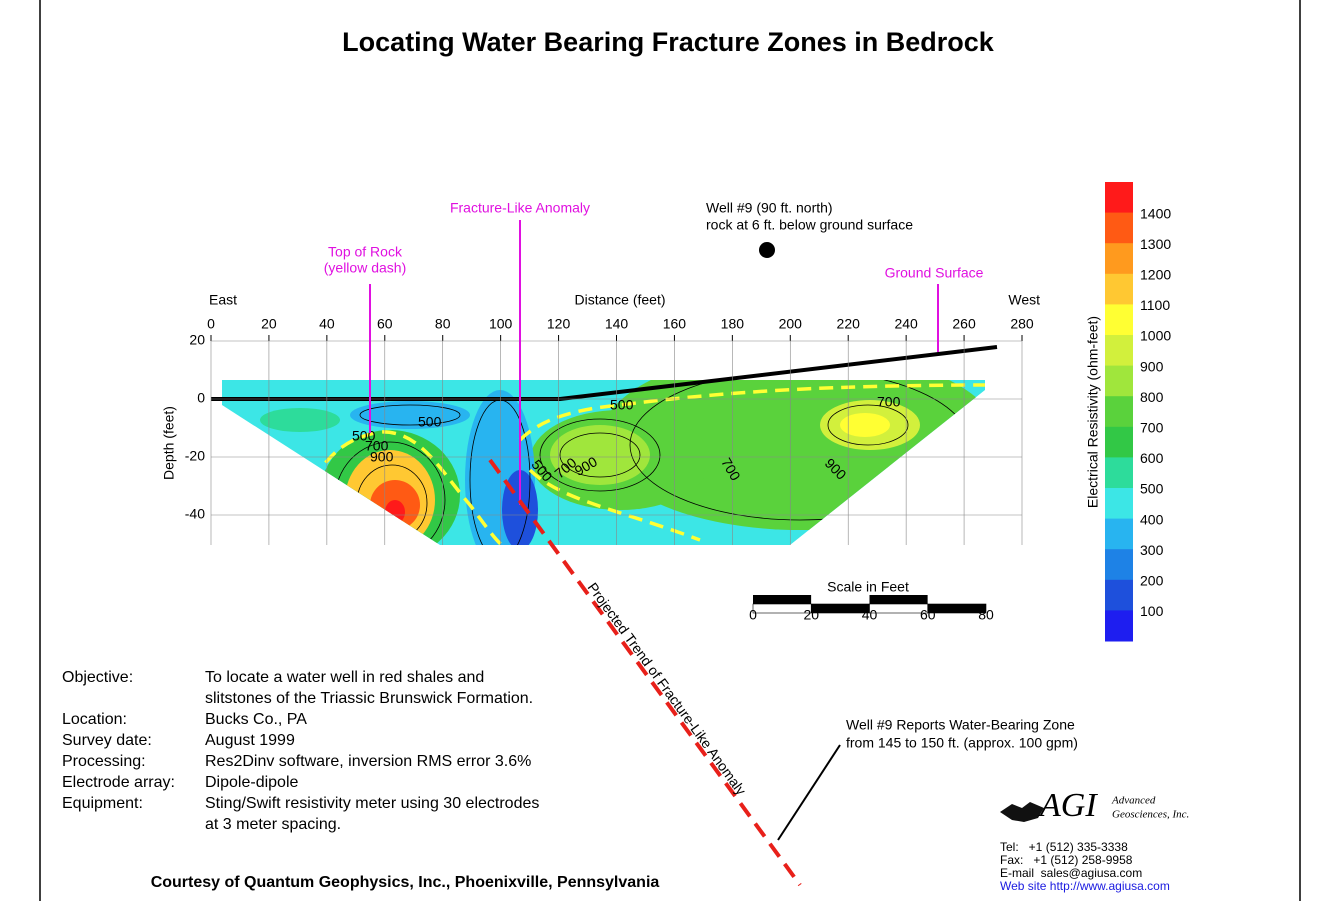  What do you see at coordinates (791, 324) in the screenshot?
I see `x-tick-label: 200` at bounding box center [791, 324].